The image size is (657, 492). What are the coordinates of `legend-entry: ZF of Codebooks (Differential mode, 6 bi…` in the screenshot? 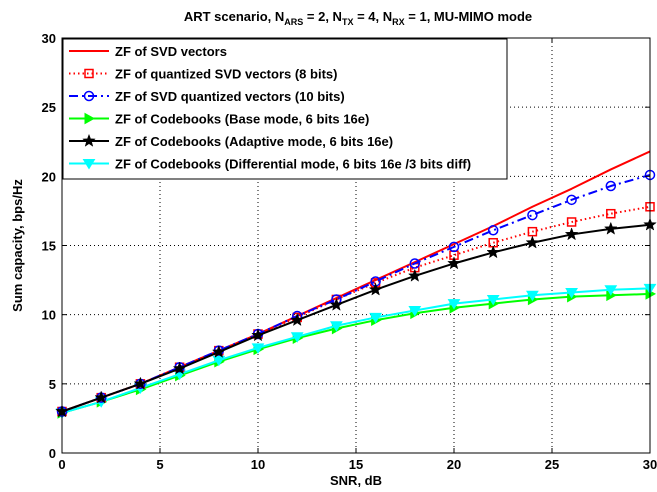 It's located at (270, 164).